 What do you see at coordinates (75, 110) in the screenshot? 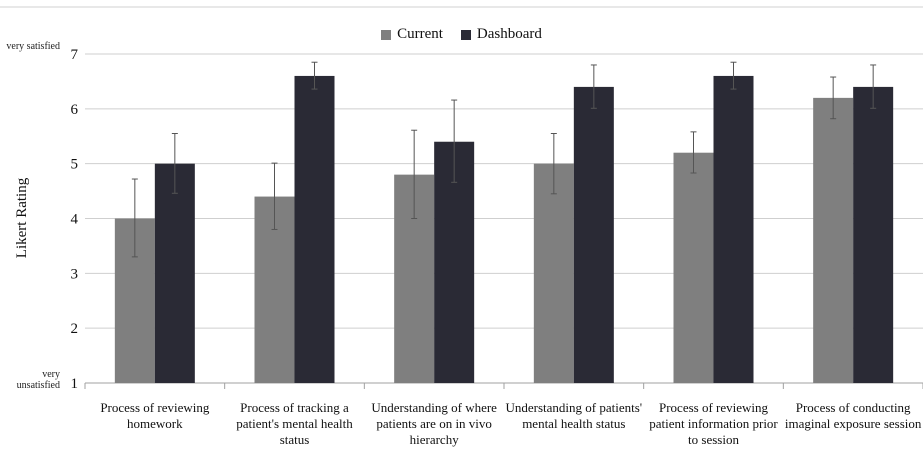
I see `y-tick-label-6: 6` at bounding box center [75, 110].